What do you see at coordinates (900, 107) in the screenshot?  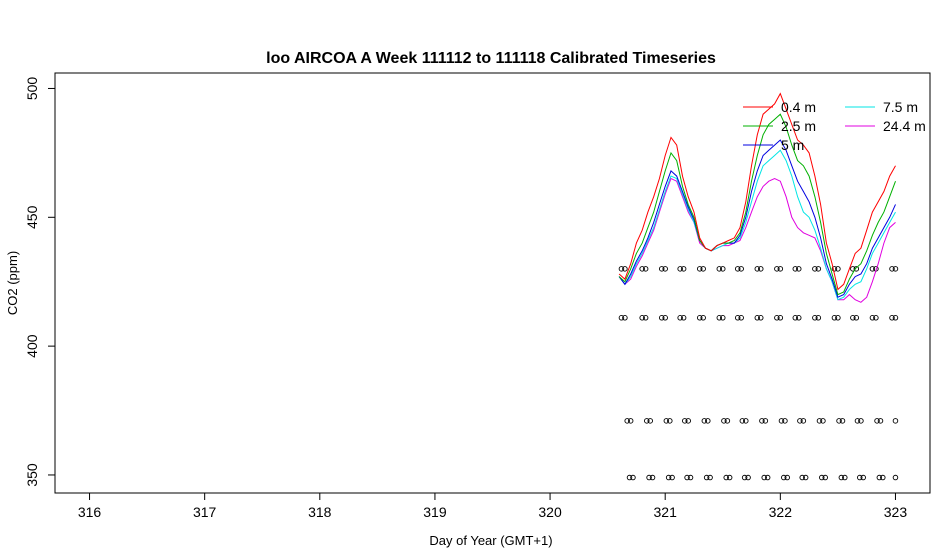 I see `legend-label: 7.5 m` at bounding box center [900, 107].